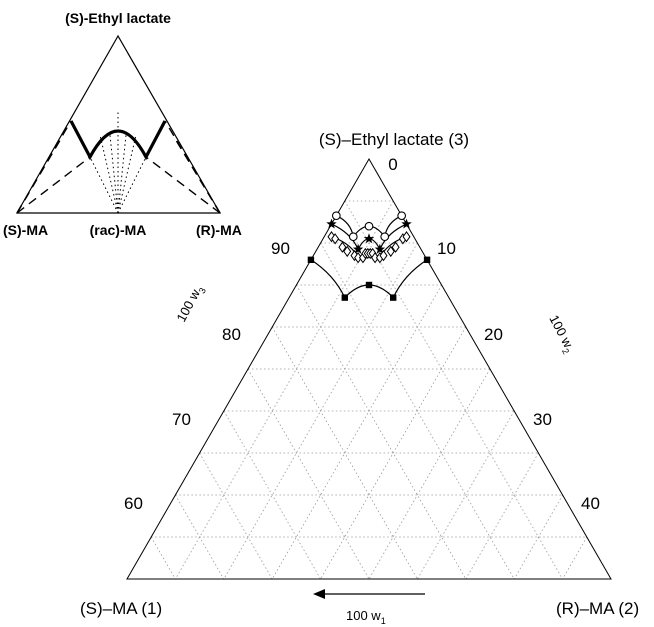 The height and width of the screenshot is (627, 654). I want to click on tick-w3-60: 60, so click(133, 503).